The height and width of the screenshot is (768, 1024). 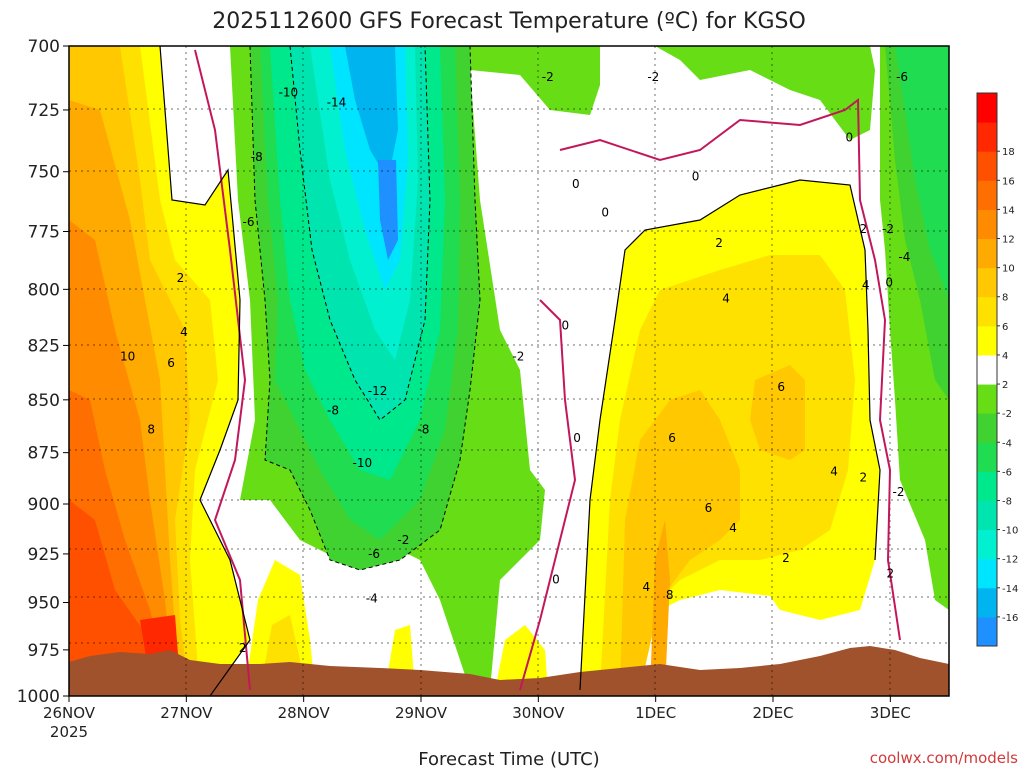 I want to click on credit-label: coolwx.com/models, so click(x=944, y=758).